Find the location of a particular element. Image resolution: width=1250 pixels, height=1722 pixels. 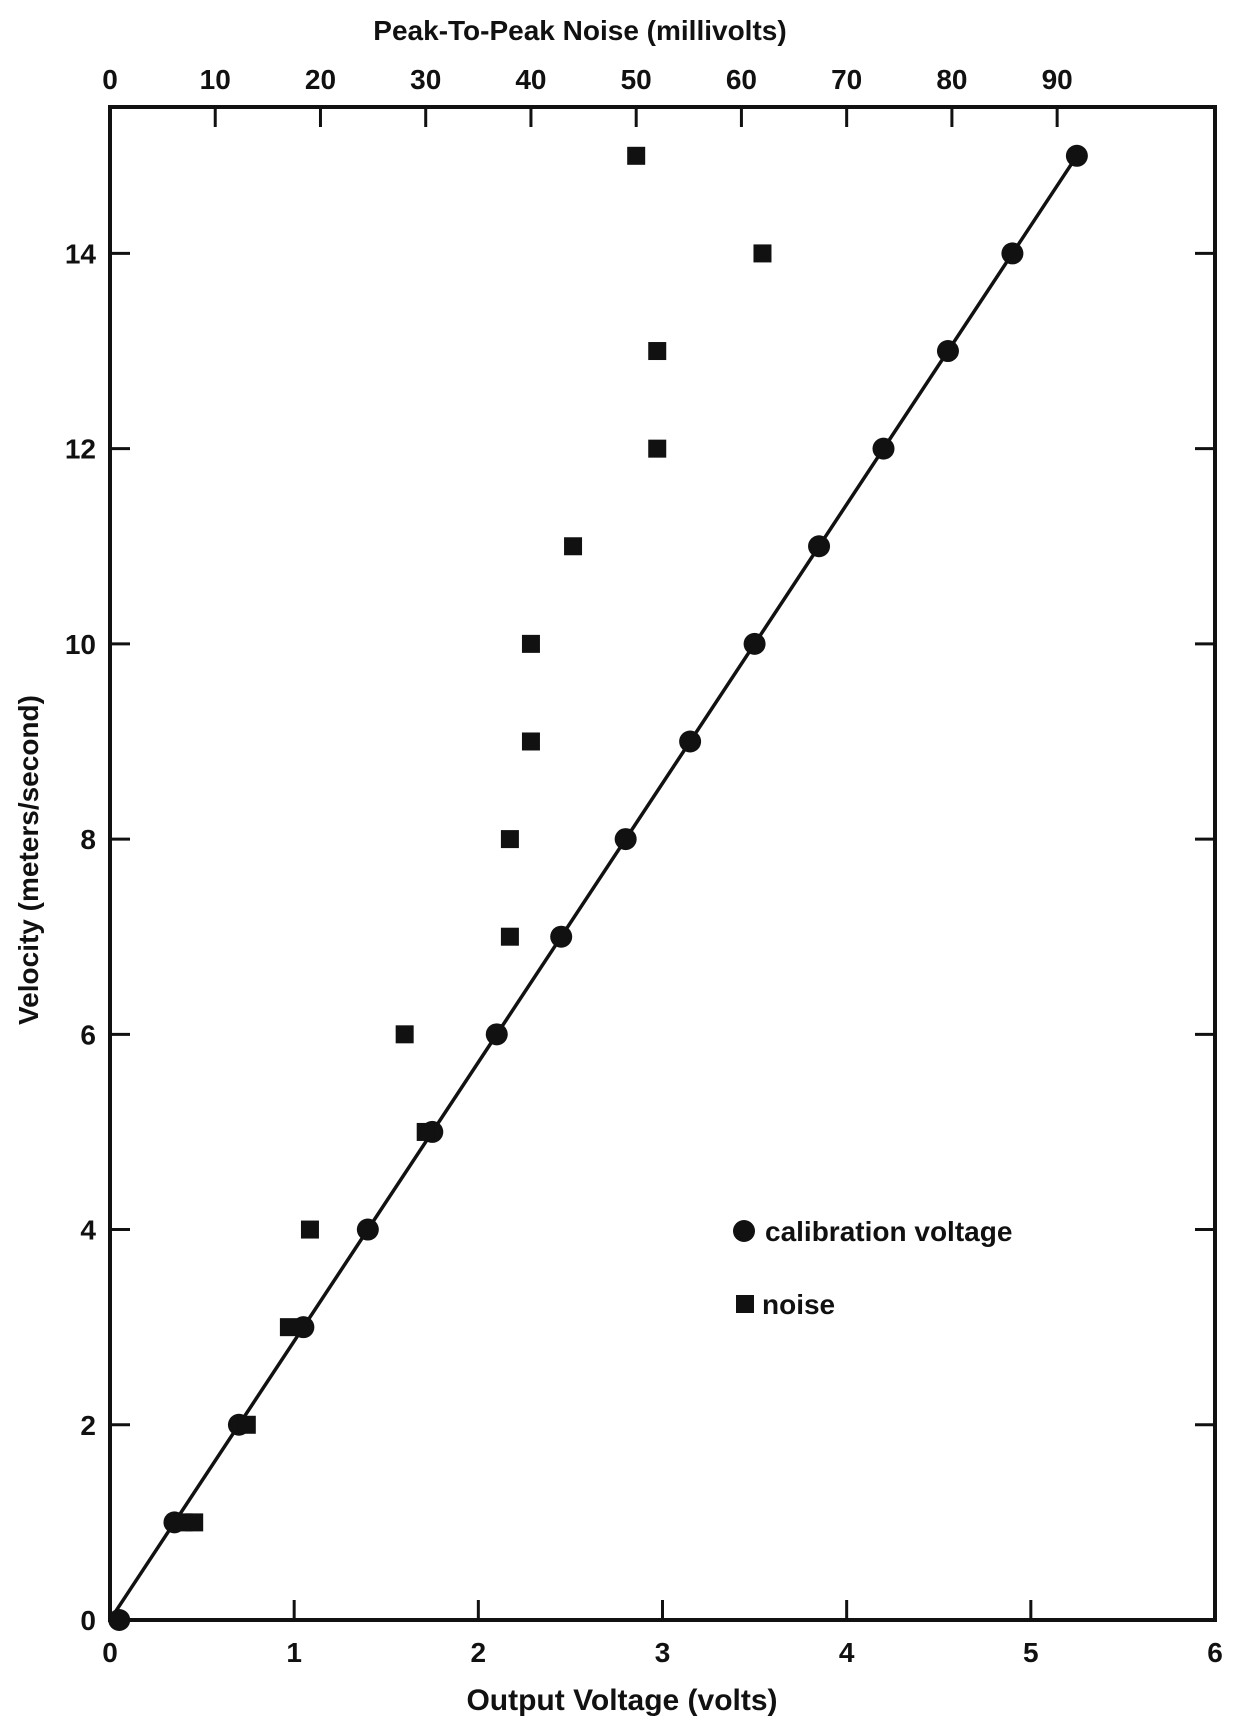

top-tick-label: 50 is located at coordinates (636, 79).